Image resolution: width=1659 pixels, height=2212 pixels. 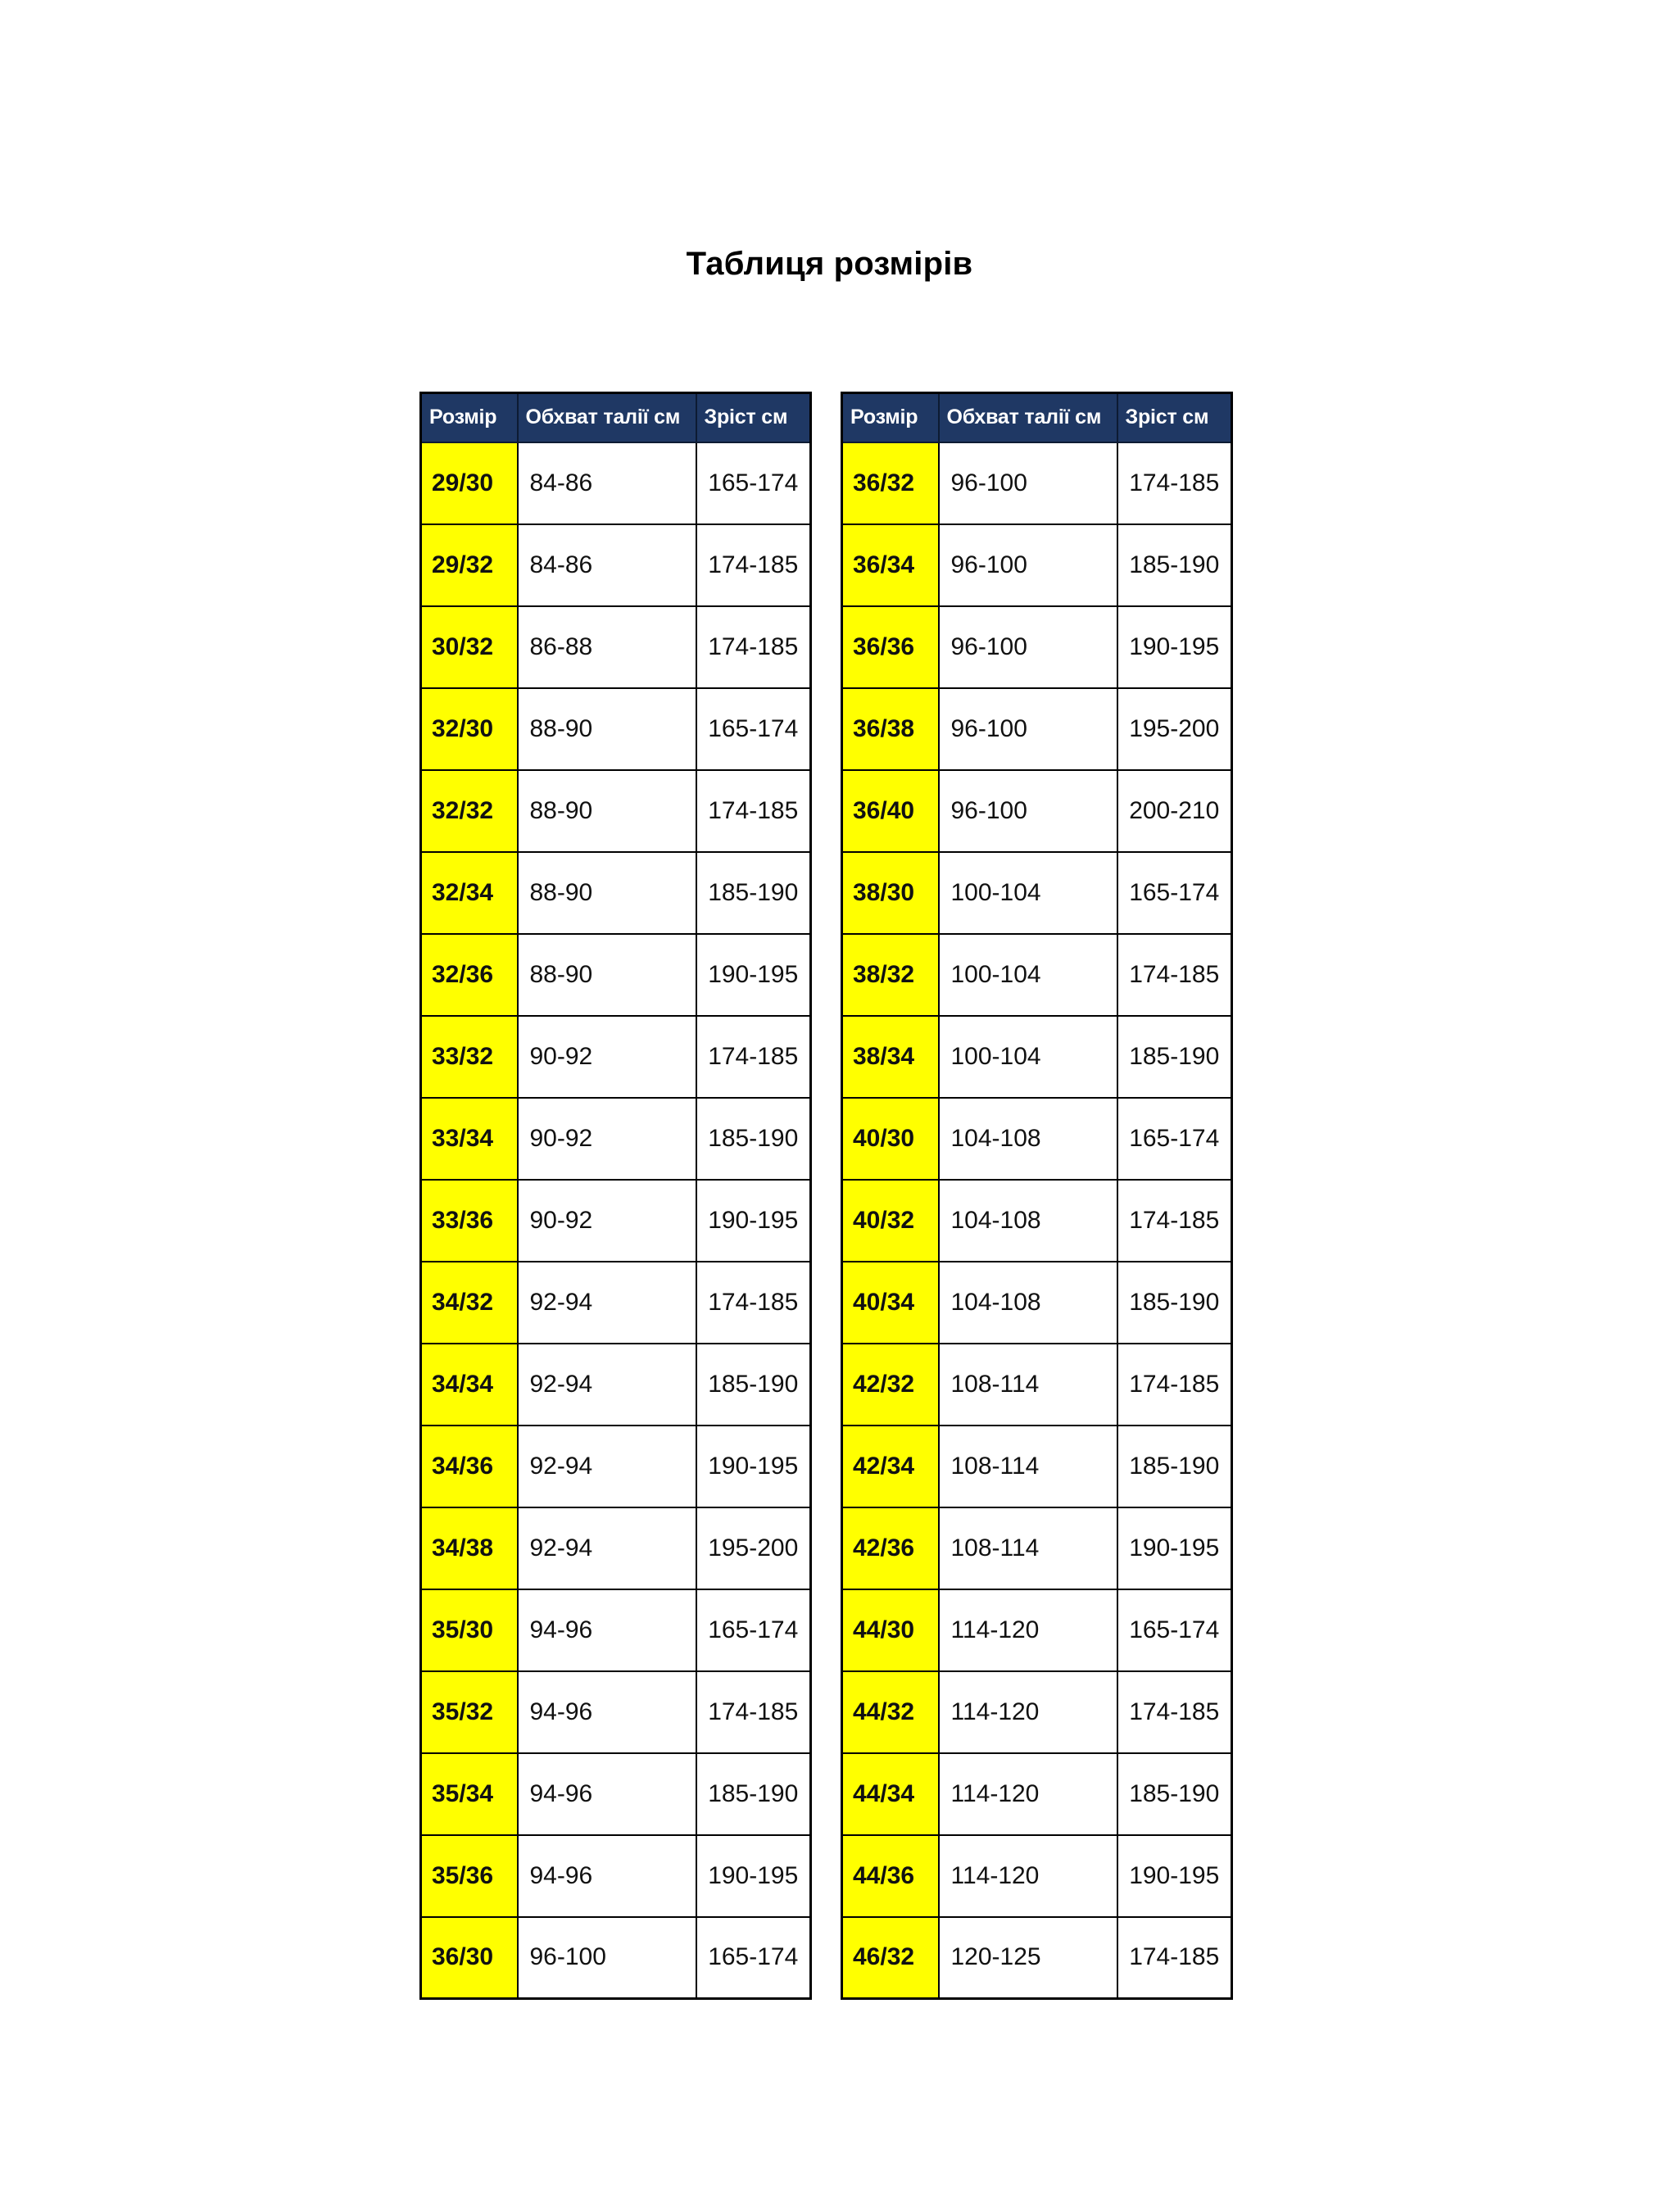 I want to click on cell-size: 42/34, so click(x=890, y=1466).